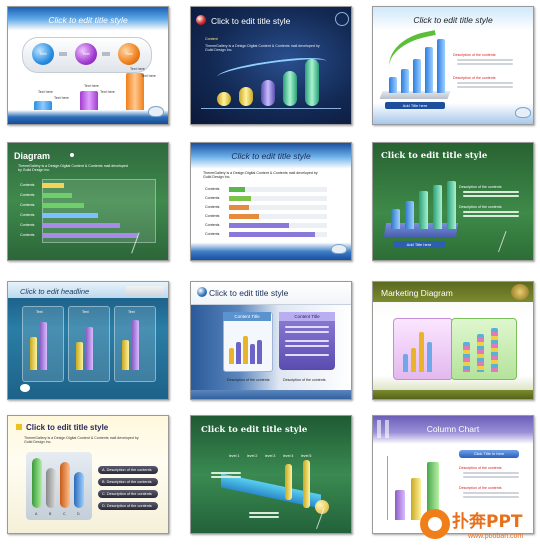  I want to click on legend-item: C. Description of the contents, so click(128, 494).